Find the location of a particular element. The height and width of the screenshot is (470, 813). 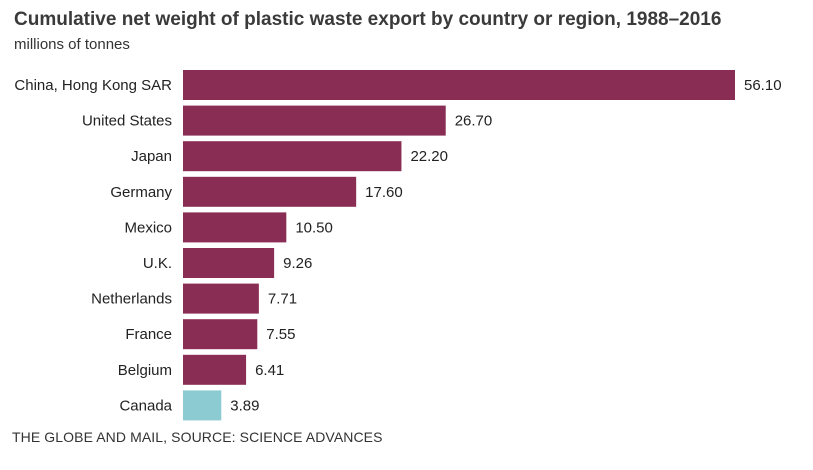

category-label: Belgium is located at coordinates (145, 370).